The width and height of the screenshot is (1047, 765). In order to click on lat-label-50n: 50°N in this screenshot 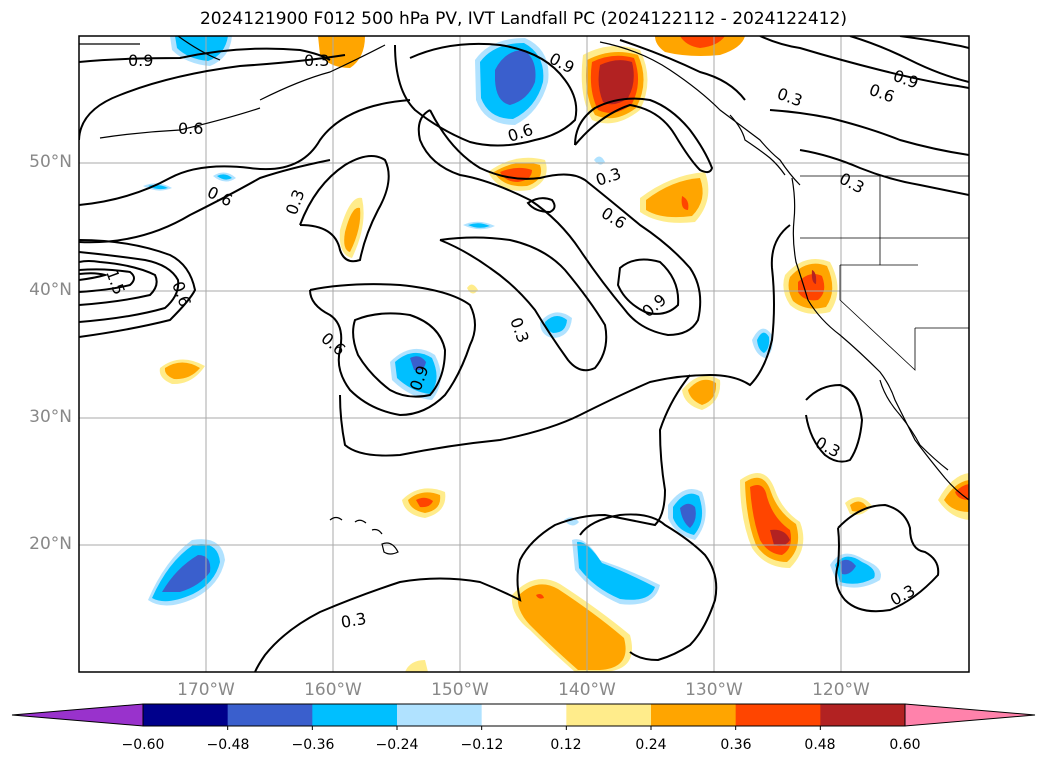, I will do `click(50, 162)`.